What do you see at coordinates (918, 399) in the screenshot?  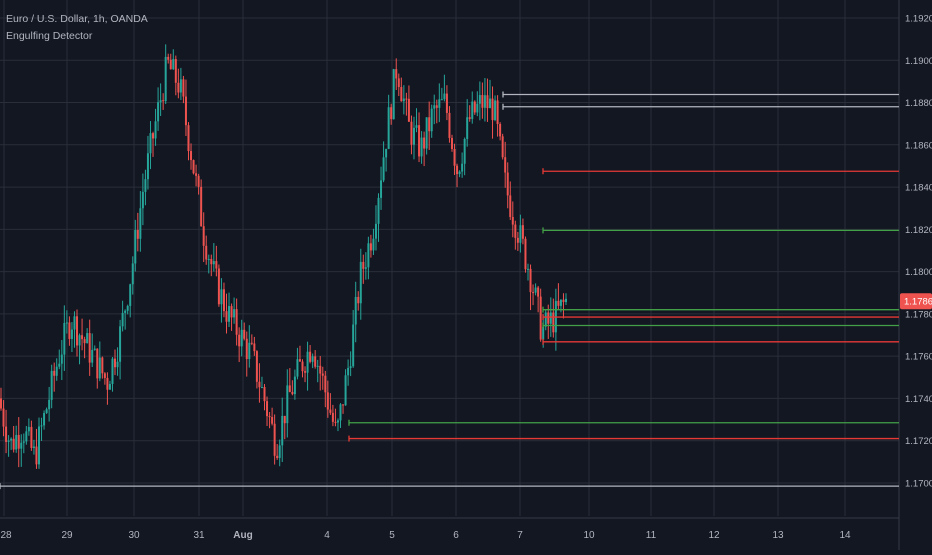 I see `y-tick-label: 1.17400` at bounding box center [918, 399].